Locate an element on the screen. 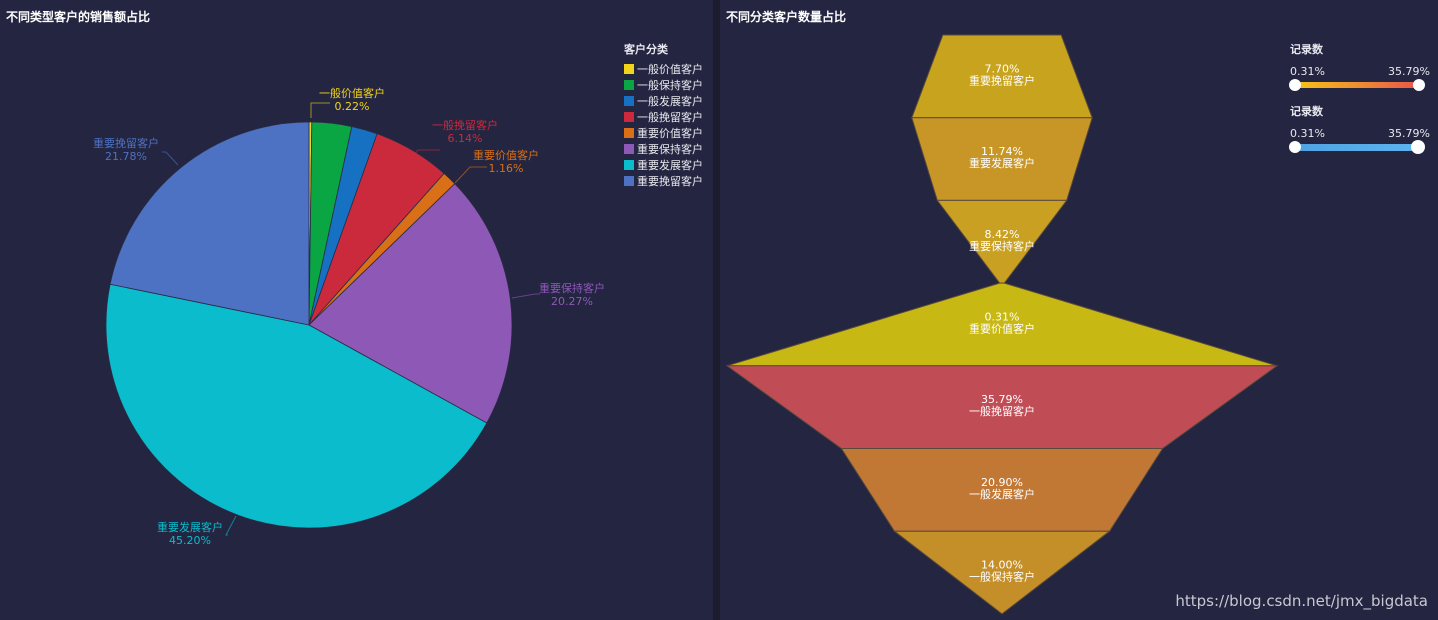  funnel-label-value: 0.31% is located at coordinates (1002, 316).